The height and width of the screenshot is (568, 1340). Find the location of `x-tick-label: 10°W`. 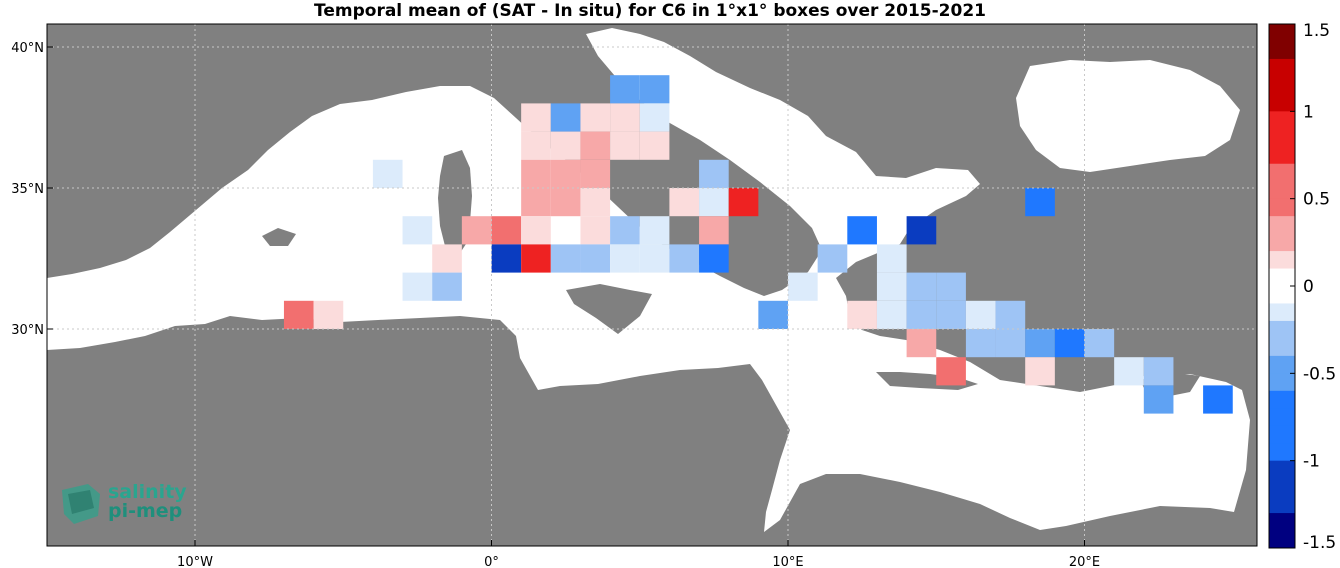

x-tick-label: 10°W is located at coordinates (195, 561).